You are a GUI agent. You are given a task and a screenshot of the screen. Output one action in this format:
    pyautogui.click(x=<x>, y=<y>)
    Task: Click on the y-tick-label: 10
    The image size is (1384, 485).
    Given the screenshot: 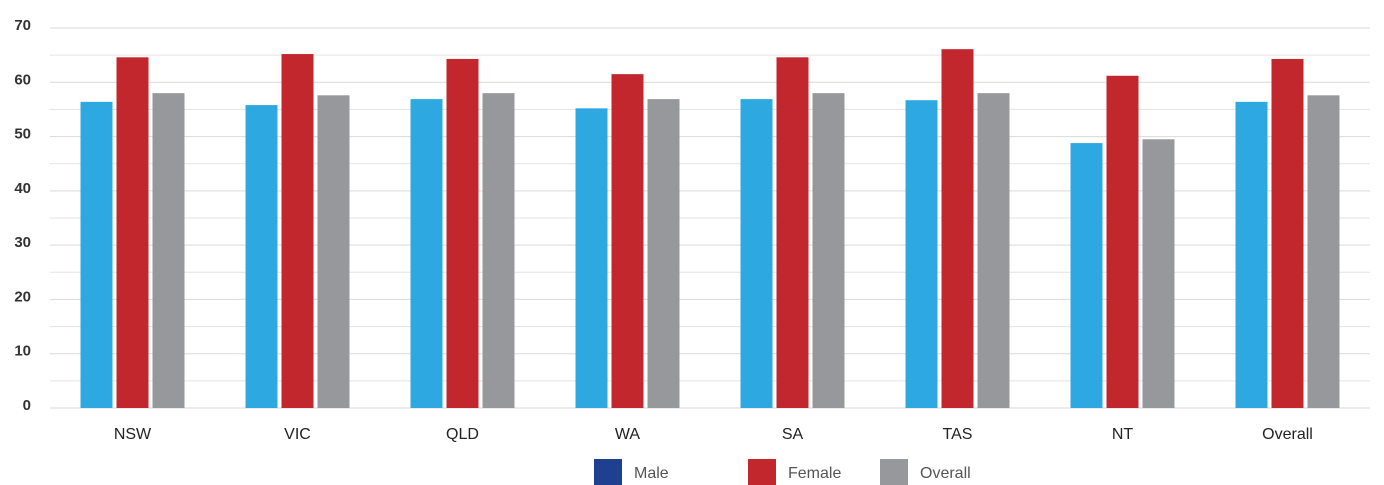 What is the action you would take?
    pyautogui.click(x=22, y=351)
    